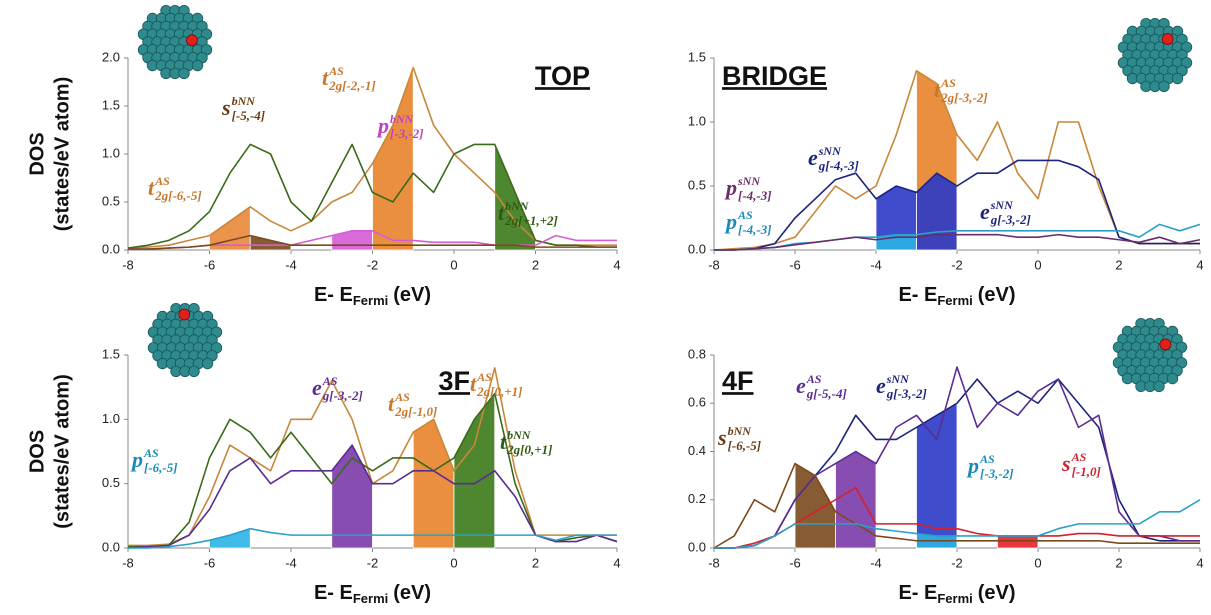 This screenshot has width=1211, height=615. Describe the element at coordinates (111, 104) in the screenshot. I see `y-tick-label: 1.5` at that location.